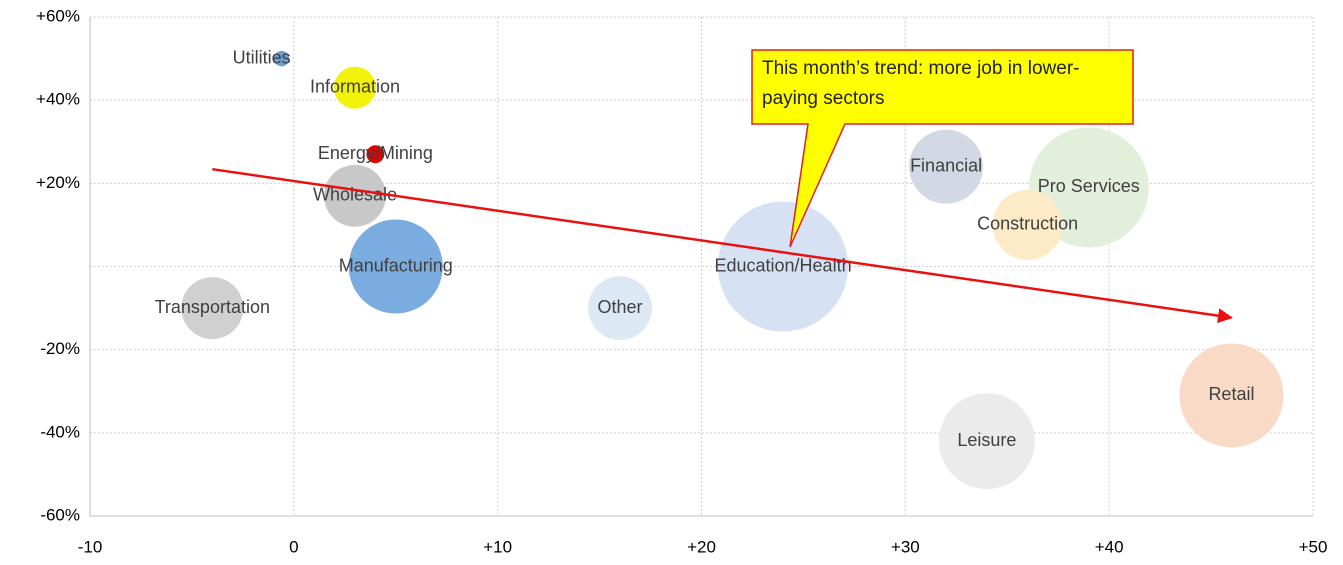  I want to click on bubble-label: Pro Services, so click(1089, 186).